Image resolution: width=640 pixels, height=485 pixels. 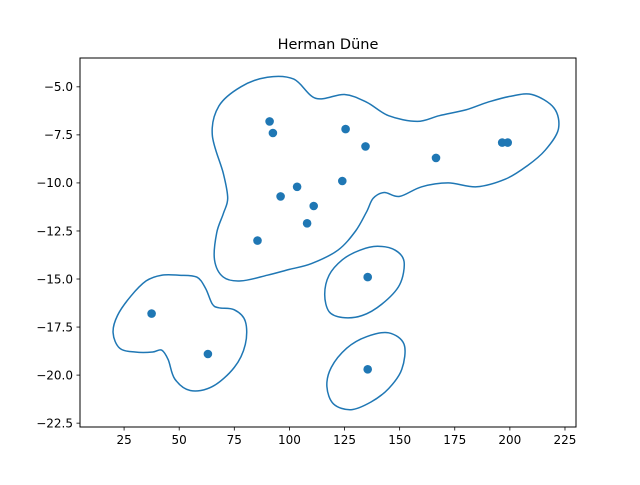 I want to click on y-tick-label: −20.0, so click(x=54, y=375).